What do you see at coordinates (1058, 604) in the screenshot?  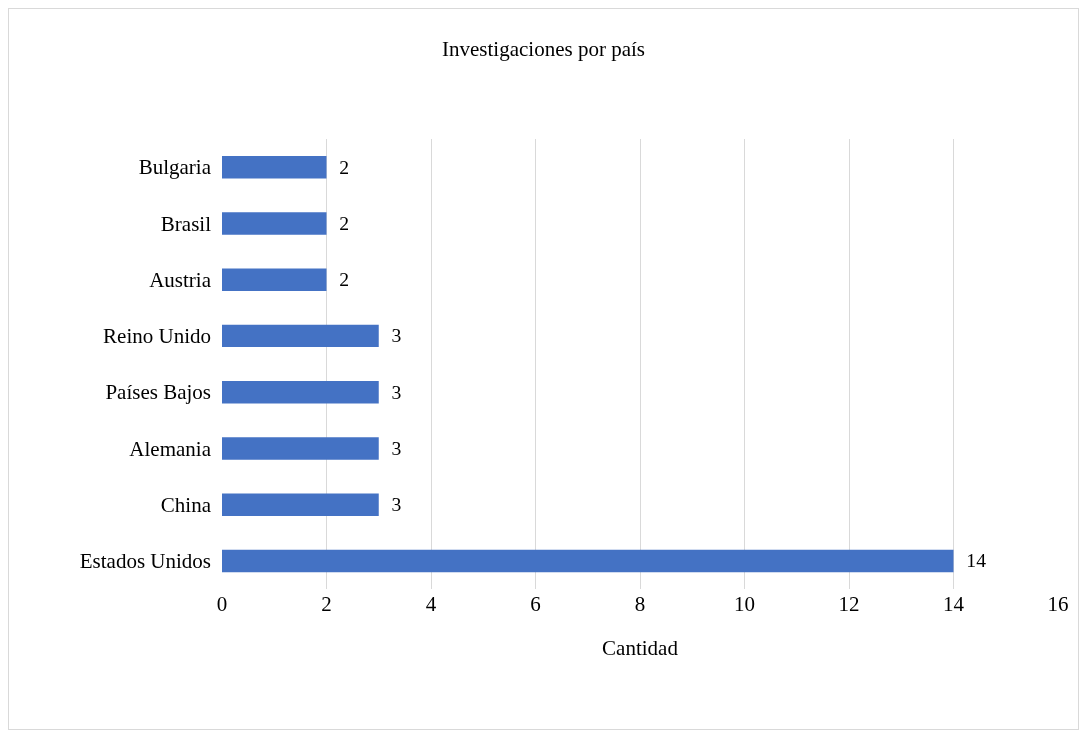 I see `x-tick-label: 16` at bounding box center [1058, 604].